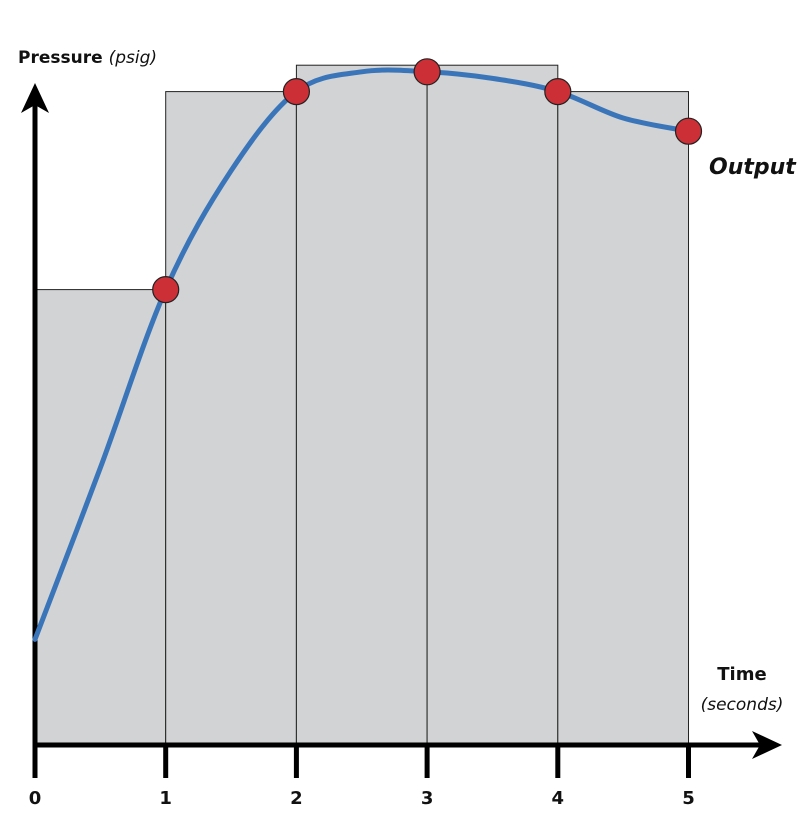  Describe the element at coordinates (741, 674) in the screenshot. I see `x-axis-label: Time` at that location.